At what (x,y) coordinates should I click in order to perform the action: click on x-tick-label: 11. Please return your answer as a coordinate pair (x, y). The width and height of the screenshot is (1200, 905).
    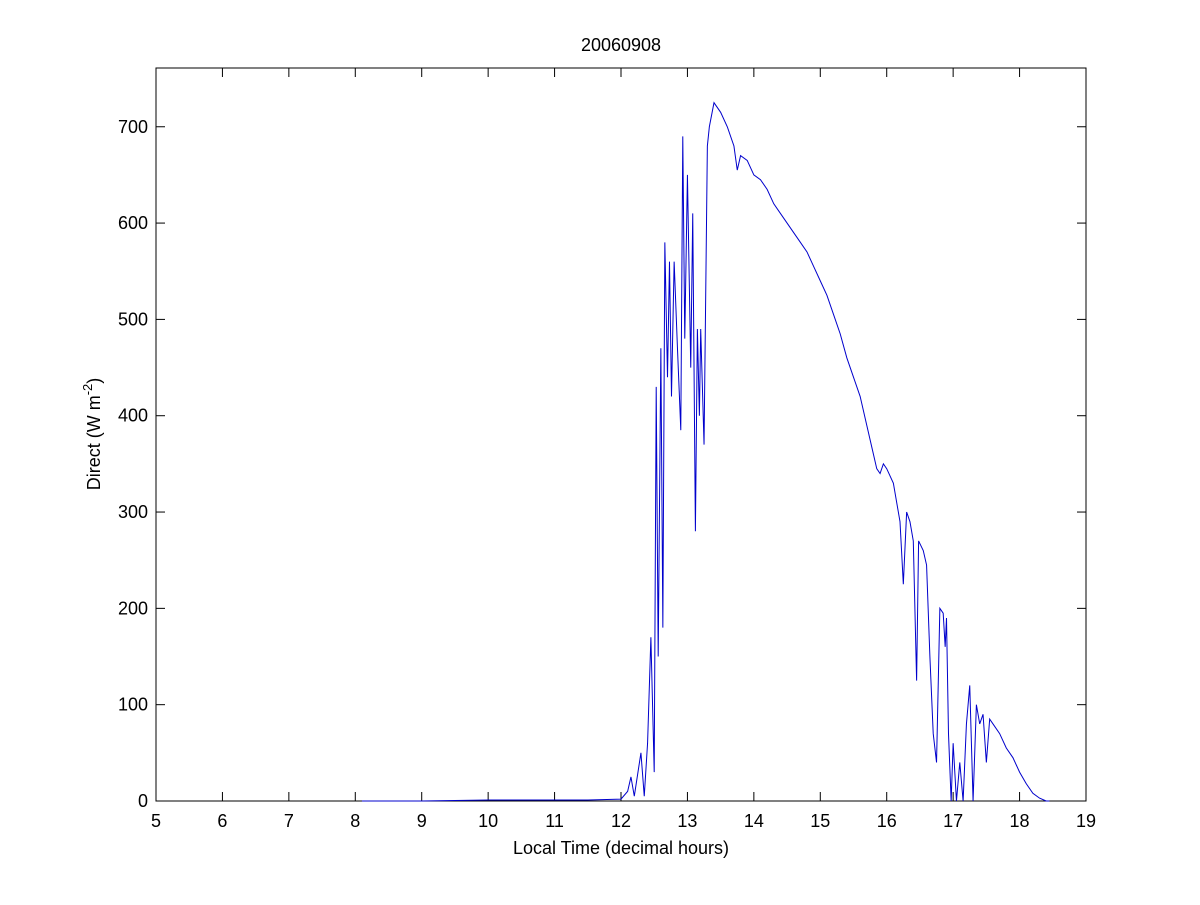
    Looking at the image, I should click on (554, 821).